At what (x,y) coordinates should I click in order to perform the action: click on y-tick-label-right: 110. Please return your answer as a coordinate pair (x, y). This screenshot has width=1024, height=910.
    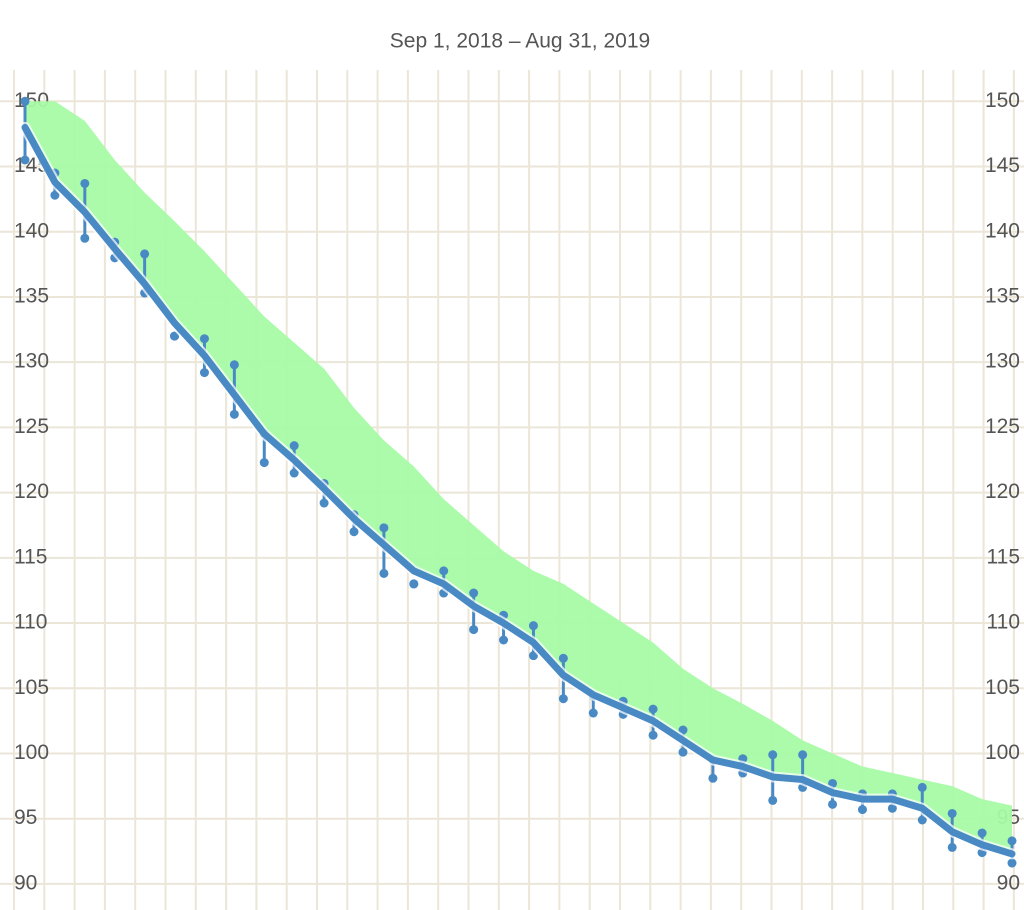
    Looking at the image, I should click on (1003, 622).